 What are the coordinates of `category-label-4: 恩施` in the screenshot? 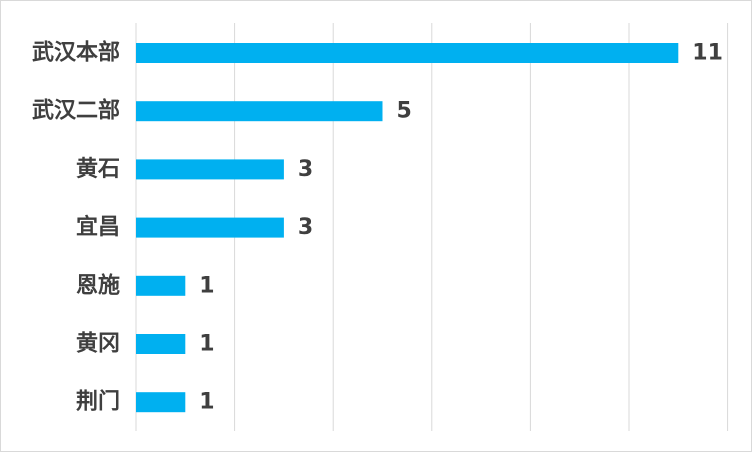 It's located at (98, 285).